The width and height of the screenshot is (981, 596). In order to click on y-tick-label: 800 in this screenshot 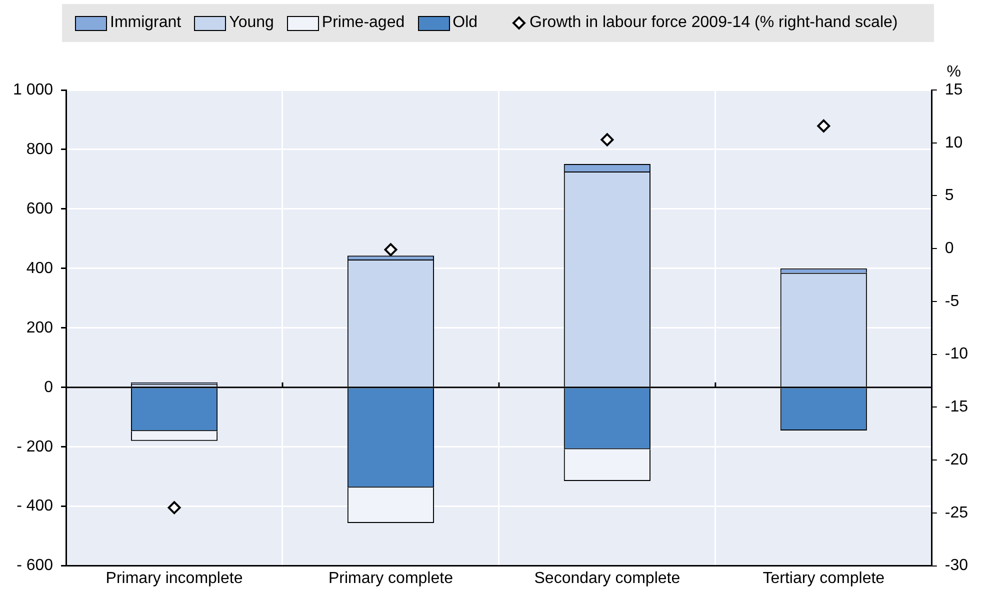, I will do `click(40, 149)`.